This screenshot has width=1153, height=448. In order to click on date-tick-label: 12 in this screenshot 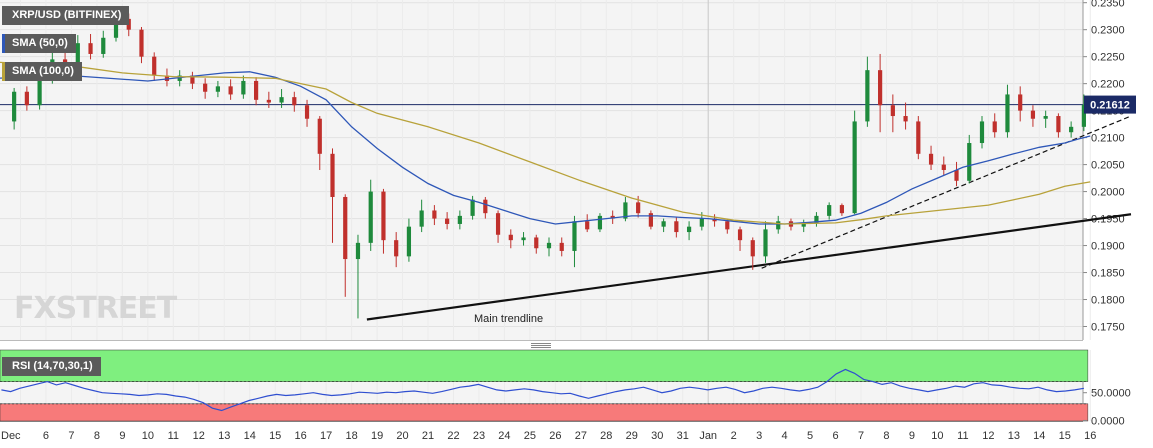, I will do `click(199, 436)`.